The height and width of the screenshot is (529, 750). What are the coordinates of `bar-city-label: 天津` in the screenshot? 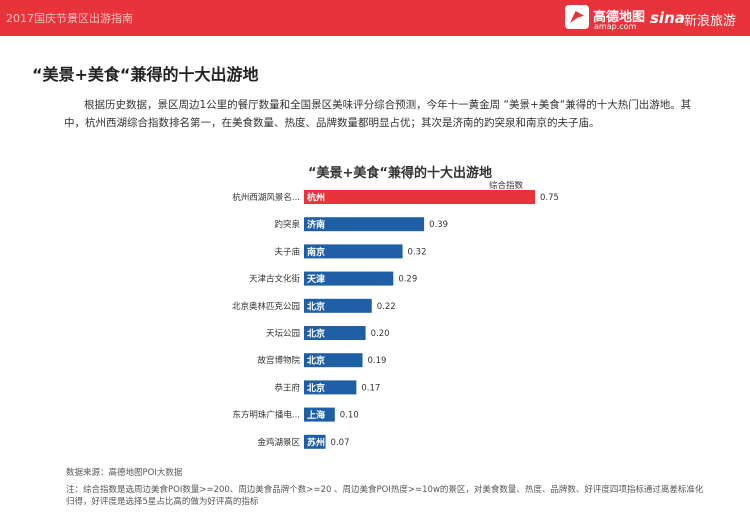 It's located at (316, 279).